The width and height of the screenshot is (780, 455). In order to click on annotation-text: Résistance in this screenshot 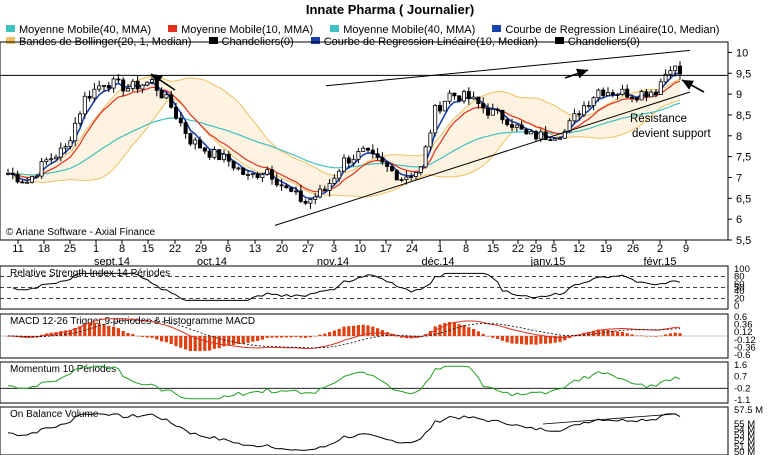, I will do `click(658, 119)`.